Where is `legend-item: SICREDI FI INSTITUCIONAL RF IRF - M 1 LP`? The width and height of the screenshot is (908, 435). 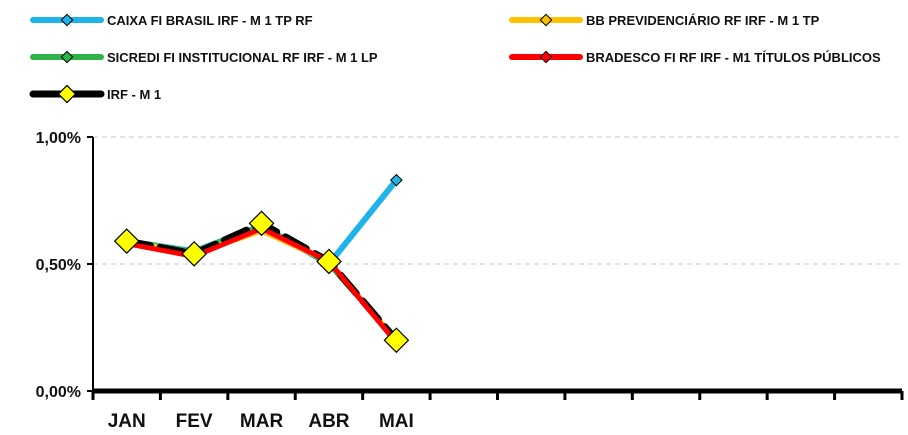
legend-item: SICREDI FI INSTITUCIONAL RF IRF - M 1 LP is located at coordinates (204, 57).